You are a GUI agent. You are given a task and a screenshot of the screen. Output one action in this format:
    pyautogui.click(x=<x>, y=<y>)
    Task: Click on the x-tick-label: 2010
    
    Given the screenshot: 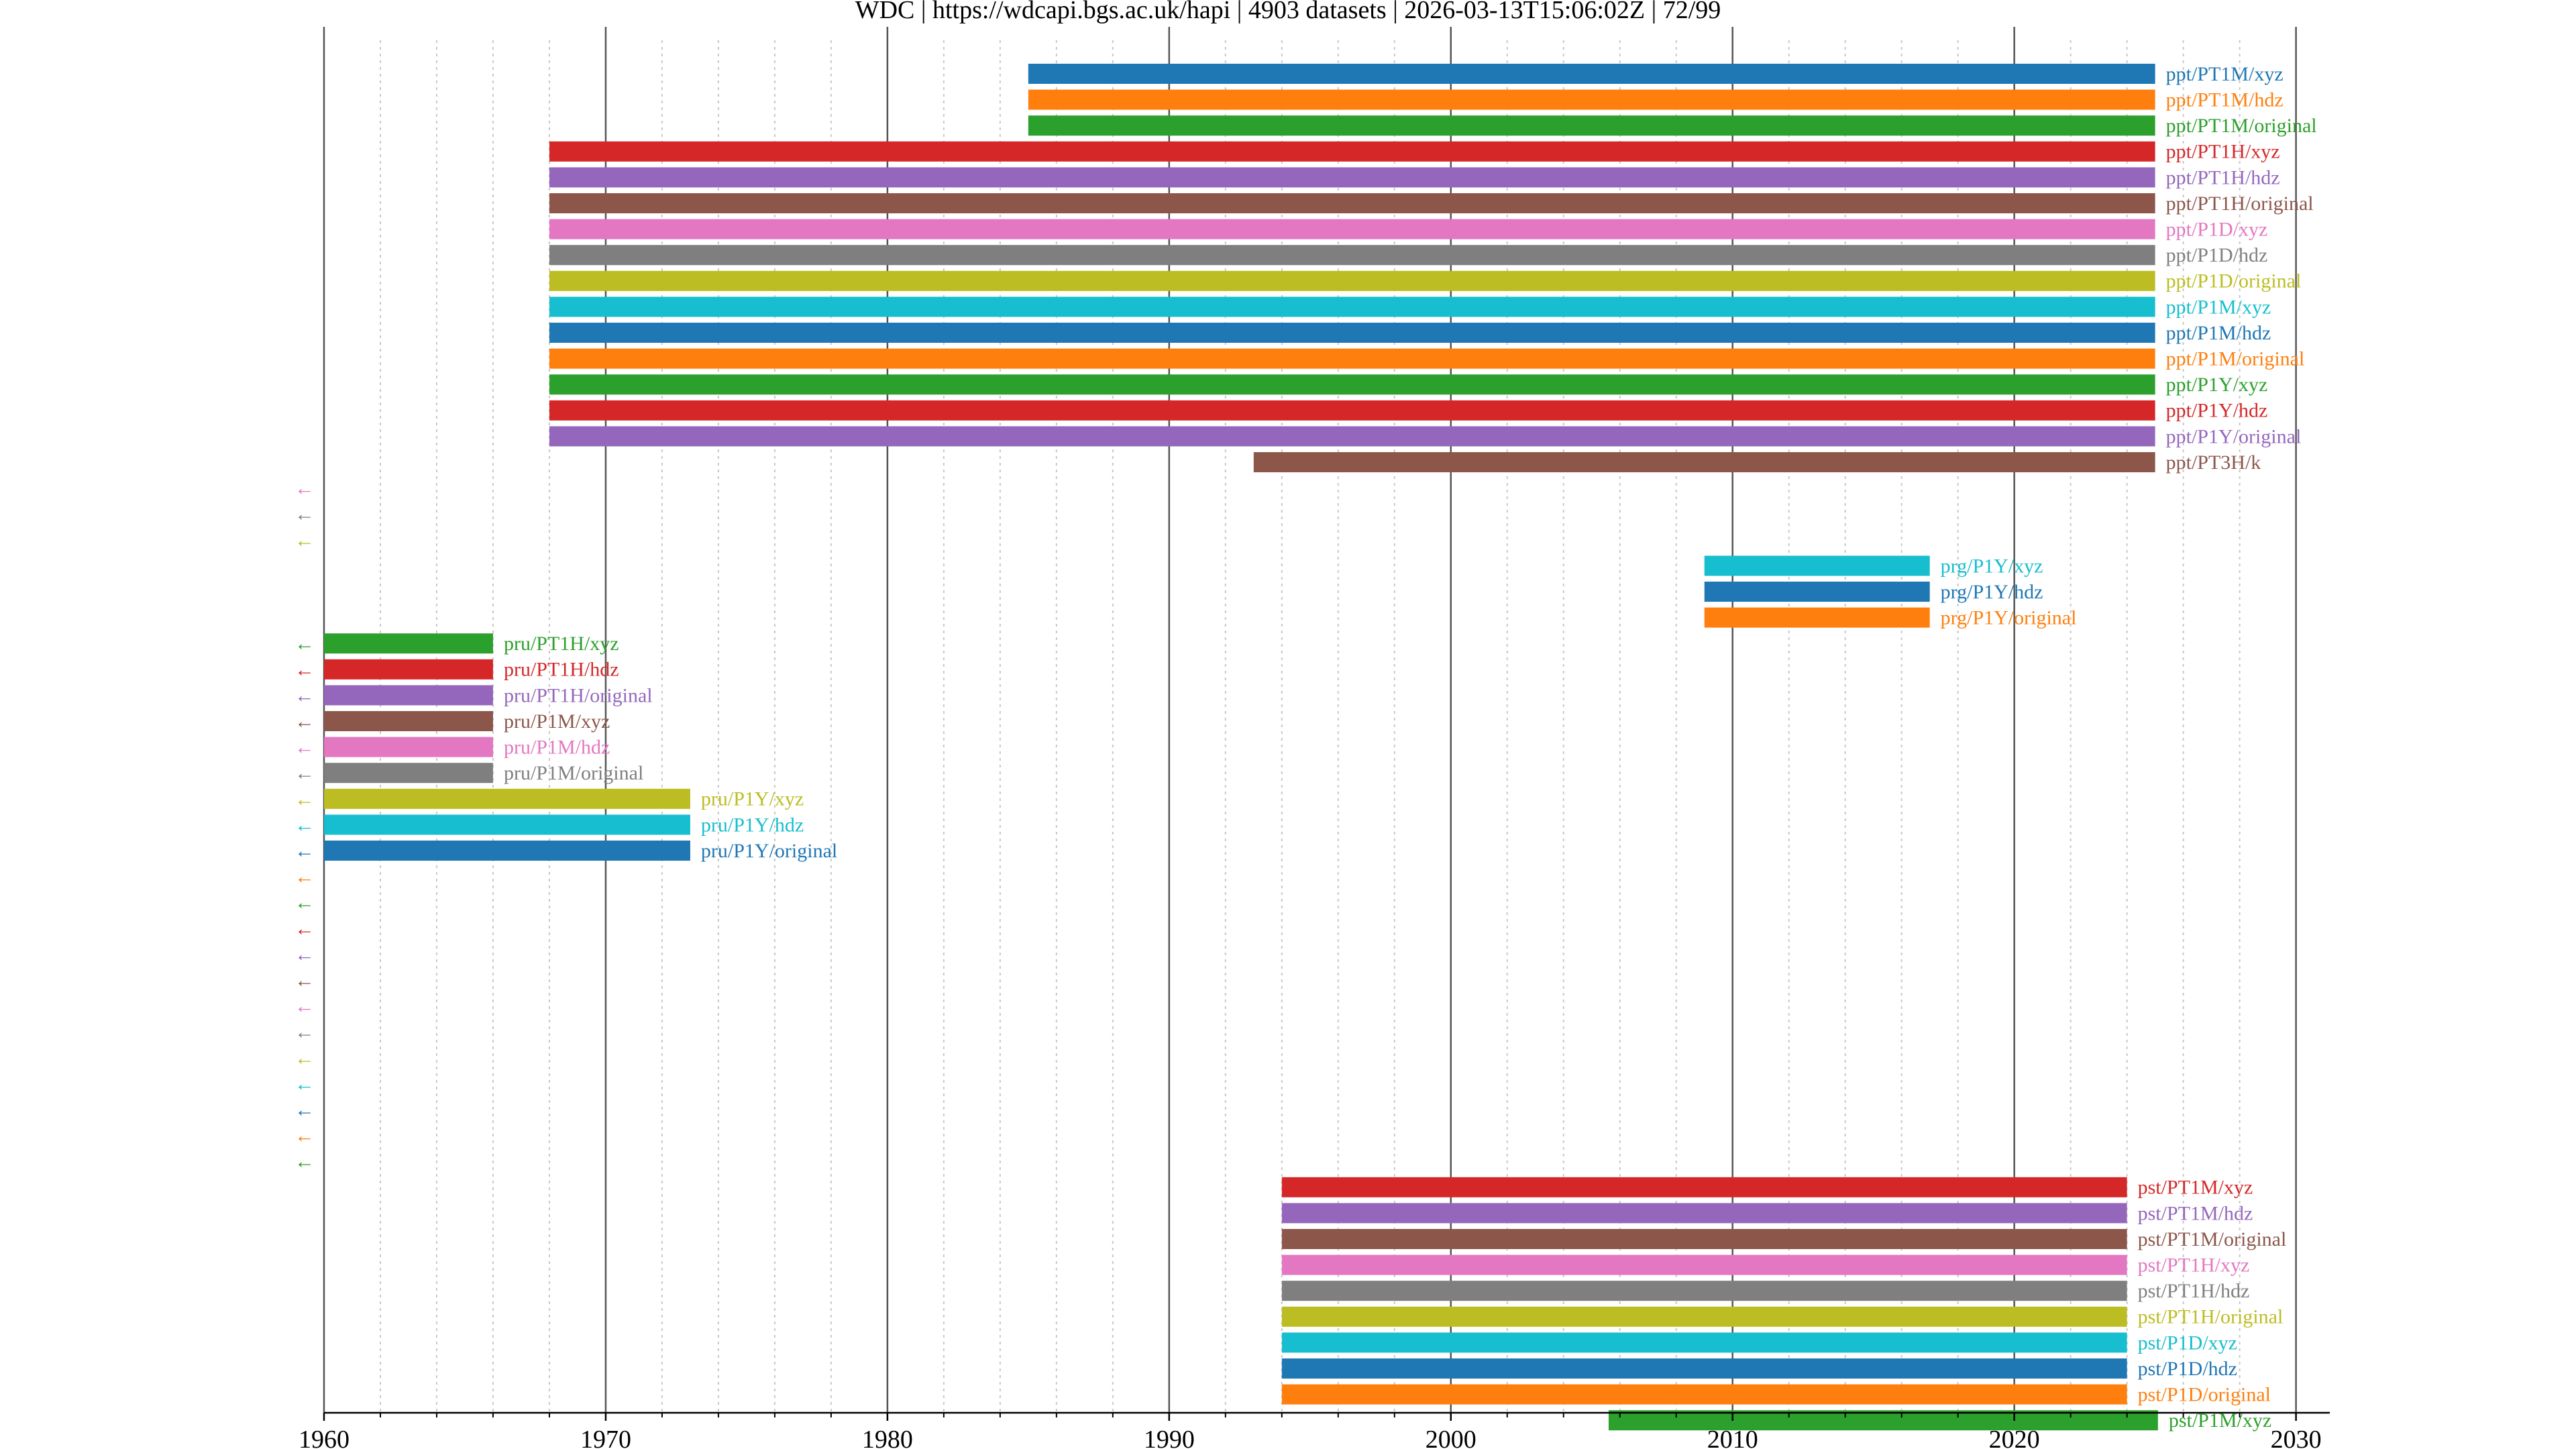 What is the action you would take?
    pyautogui.click(x=1732, y=1437)
    